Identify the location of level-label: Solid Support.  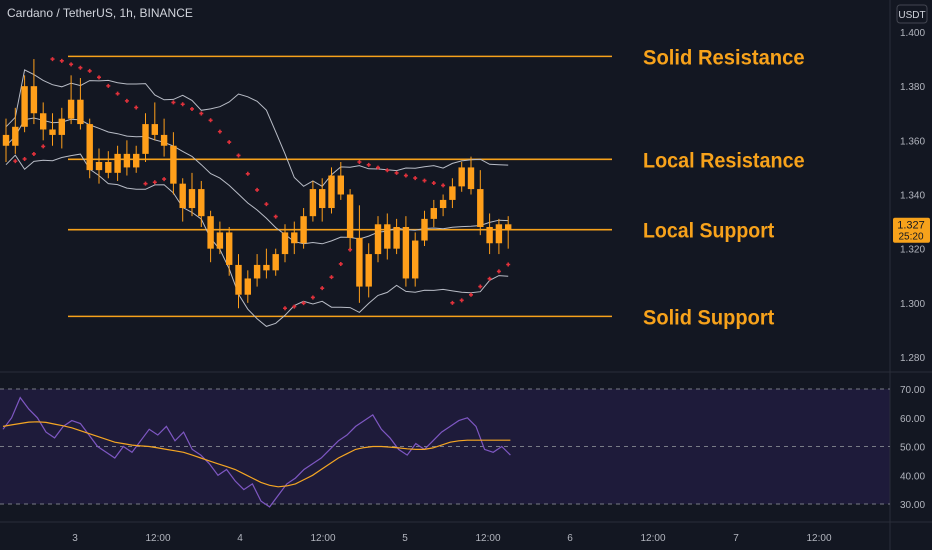
(708, 317).